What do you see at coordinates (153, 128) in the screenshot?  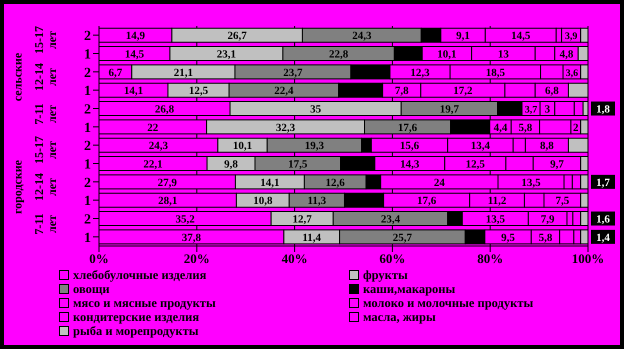 I see `data-label: 22` at bounding box center [153, 128].